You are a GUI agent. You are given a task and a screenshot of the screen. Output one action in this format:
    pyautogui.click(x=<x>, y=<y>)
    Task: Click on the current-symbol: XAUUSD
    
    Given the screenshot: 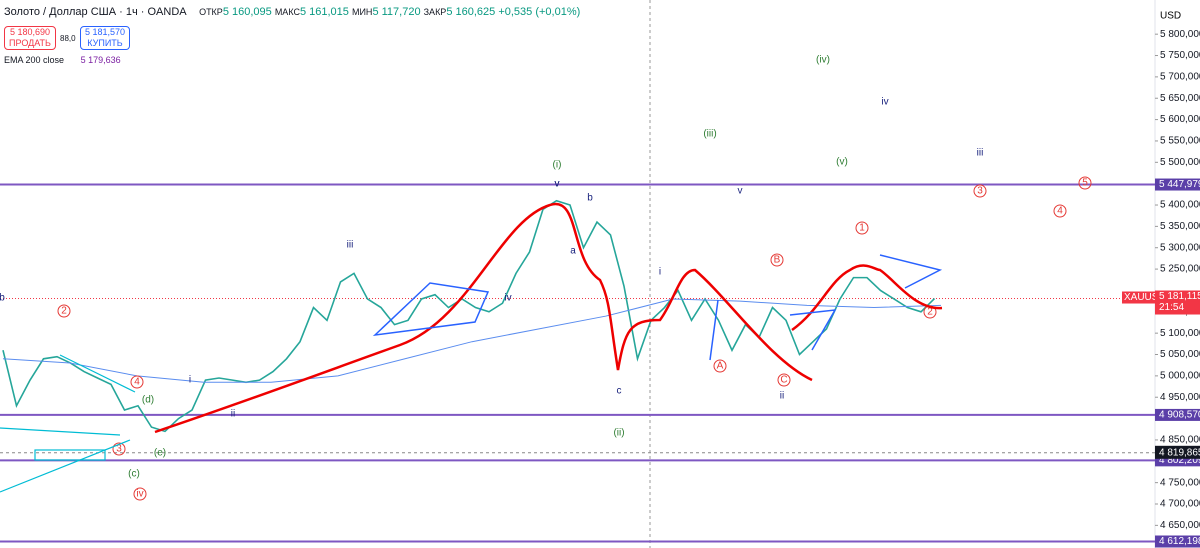 What is the action you would take?
    pyautogui.click(x=1145, y=297)
    